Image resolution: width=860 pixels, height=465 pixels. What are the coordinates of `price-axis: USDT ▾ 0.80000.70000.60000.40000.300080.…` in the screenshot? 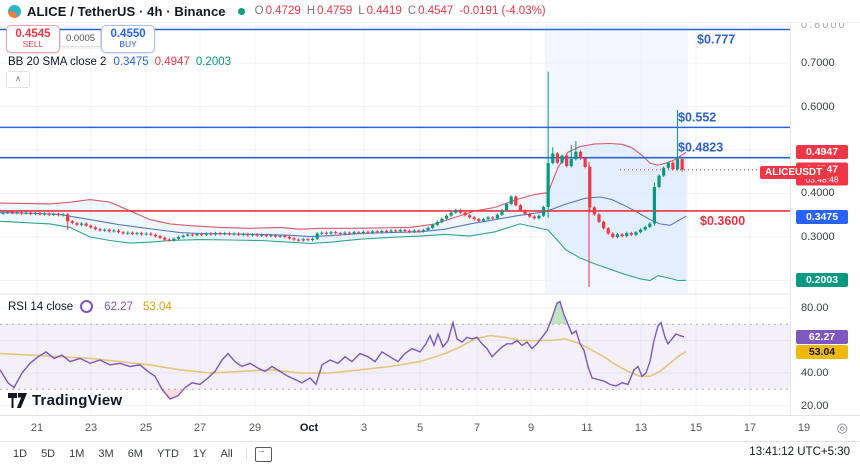 It's located at (825, 220).